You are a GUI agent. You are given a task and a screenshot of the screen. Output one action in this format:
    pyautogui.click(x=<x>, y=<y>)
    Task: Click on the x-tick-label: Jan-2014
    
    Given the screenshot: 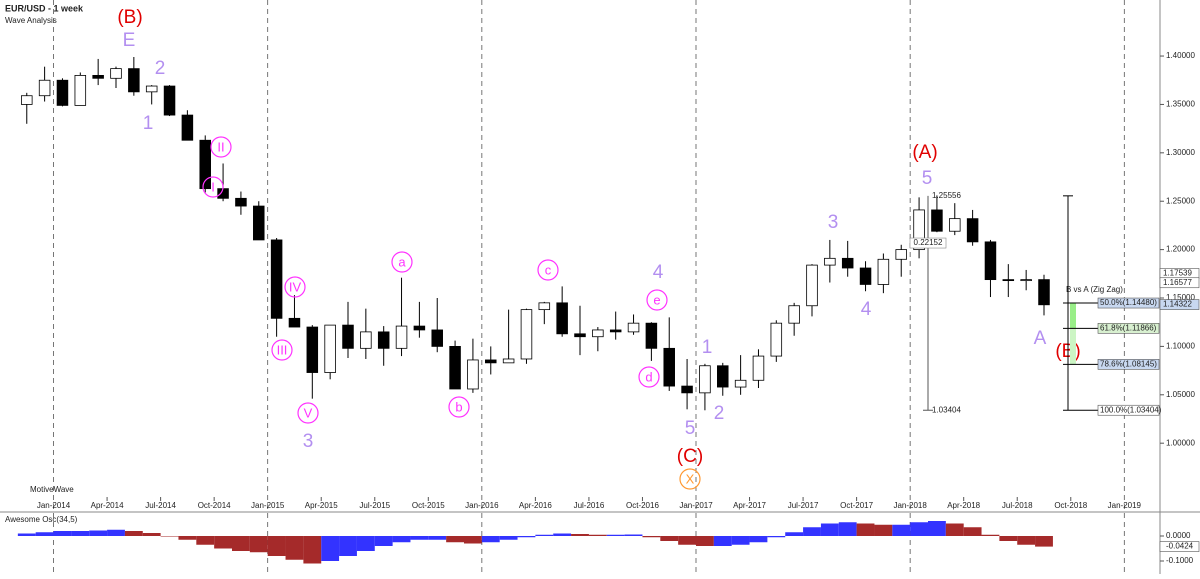 What is the action you would take?
    pyautogui.click(x=54, y=505)
    